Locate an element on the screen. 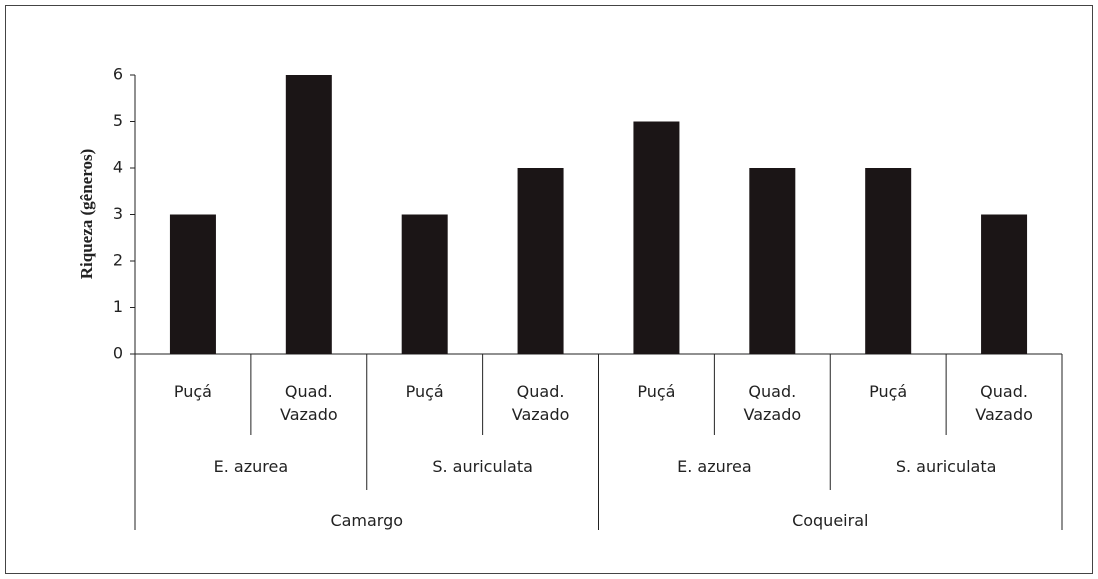 The image size is (1098, 579). y-tick-label: 6 is located at coordinates (118, 74).